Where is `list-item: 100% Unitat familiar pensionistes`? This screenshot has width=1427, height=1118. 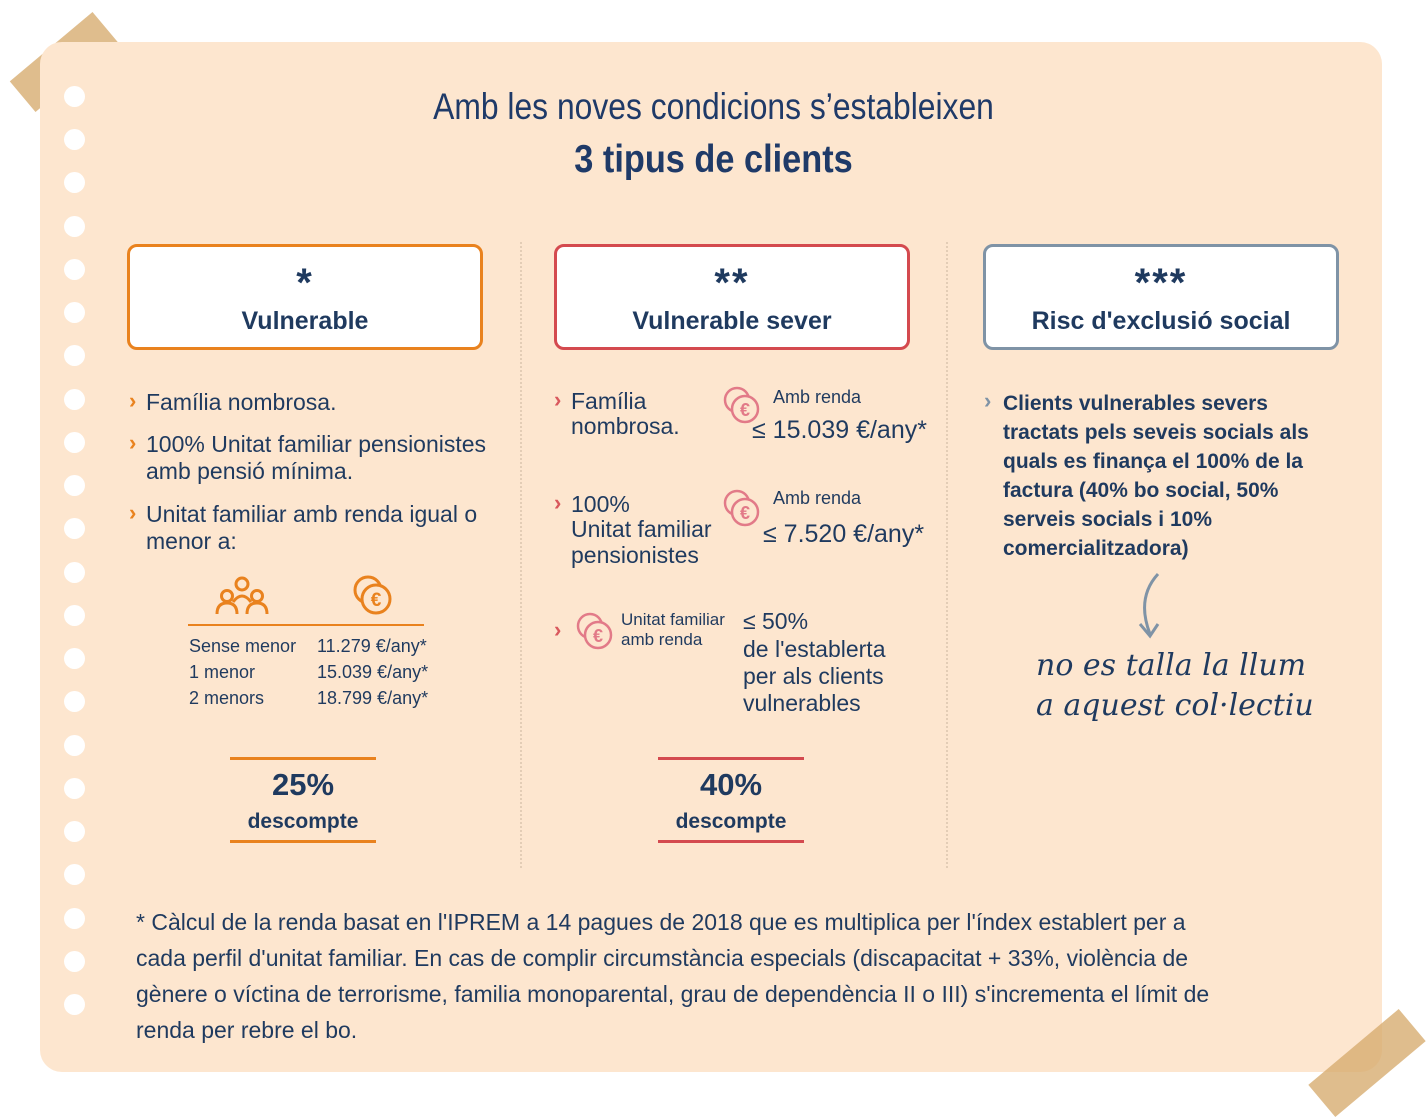 list-item: 100% Unitat familiar pensionistes is located at coordinates (316, 444).